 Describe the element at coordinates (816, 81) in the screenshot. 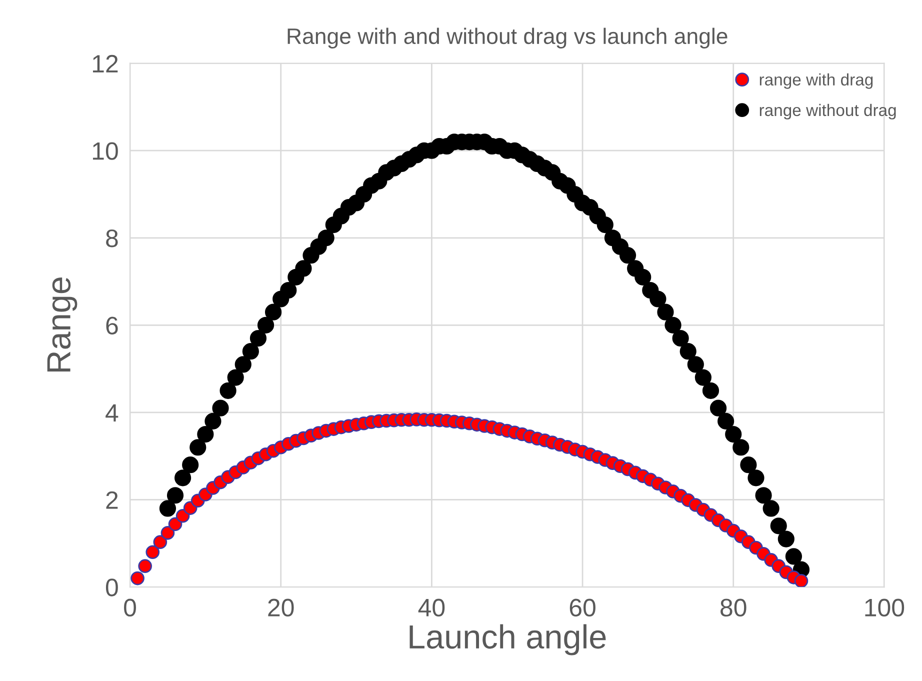

I see `legend-label: range with drag` at that location.